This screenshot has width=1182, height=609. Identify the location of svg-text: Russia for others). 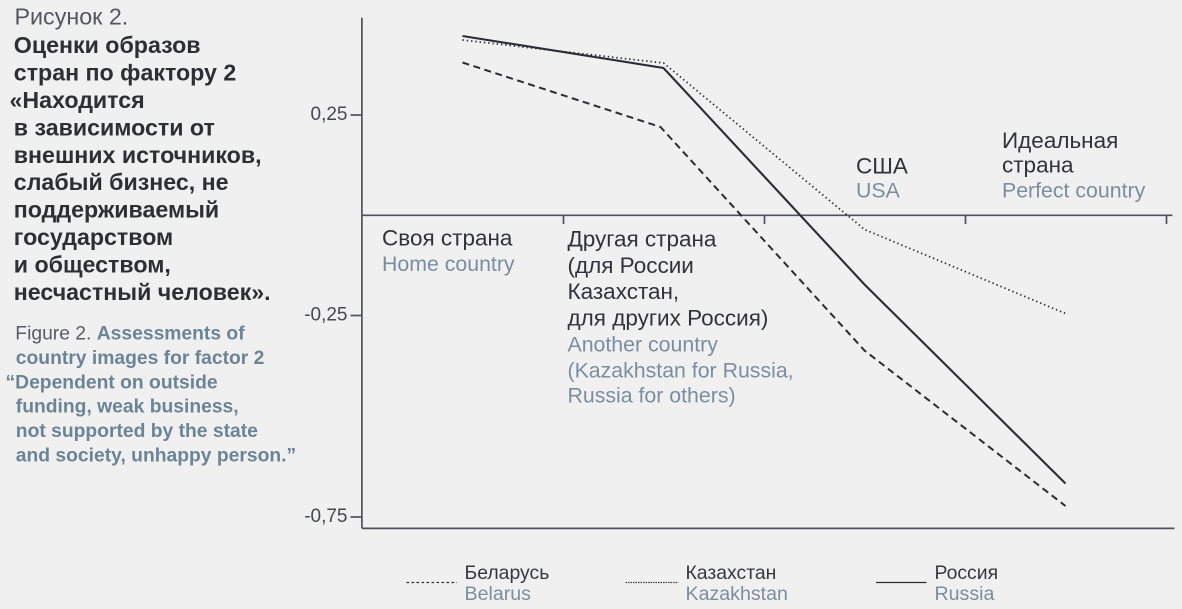
(652, 396).